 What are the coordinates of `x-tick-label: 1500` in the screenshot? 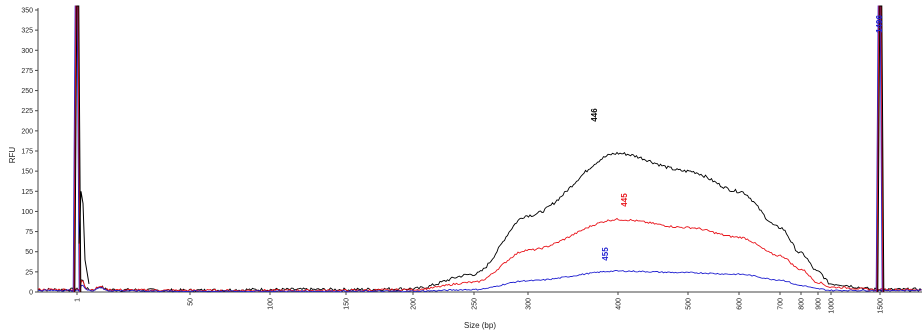 It's located at (881, 306).